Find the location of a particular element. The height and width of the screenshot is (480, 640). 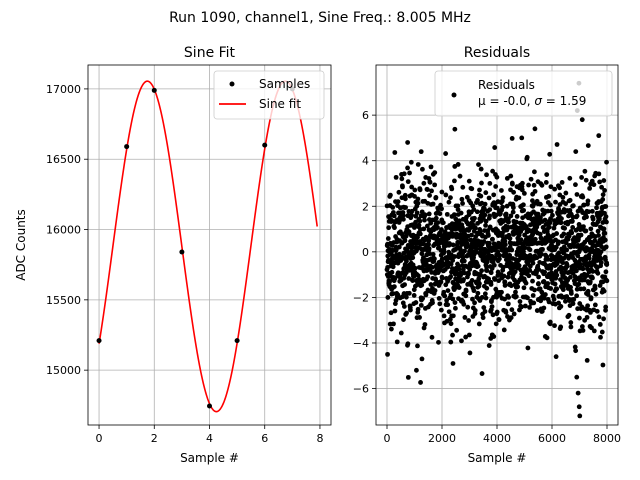

residuals-ytick-label: −2 is located at coordinates (361, 297).